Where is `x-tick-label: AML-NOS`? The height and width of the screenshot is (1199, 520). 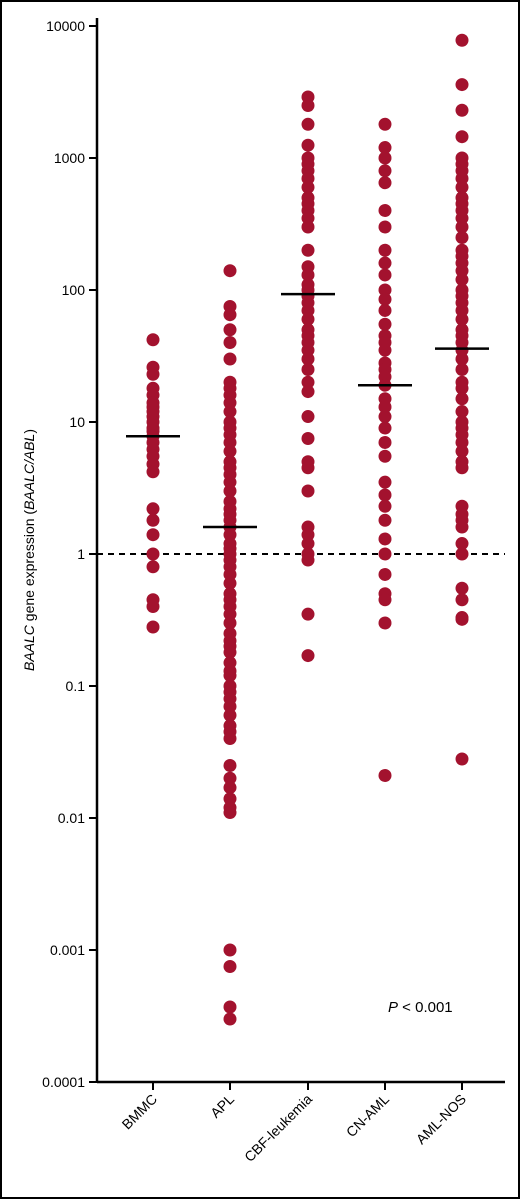
x-tick-label: AML-NOS is located at coordinates (441, 1119).